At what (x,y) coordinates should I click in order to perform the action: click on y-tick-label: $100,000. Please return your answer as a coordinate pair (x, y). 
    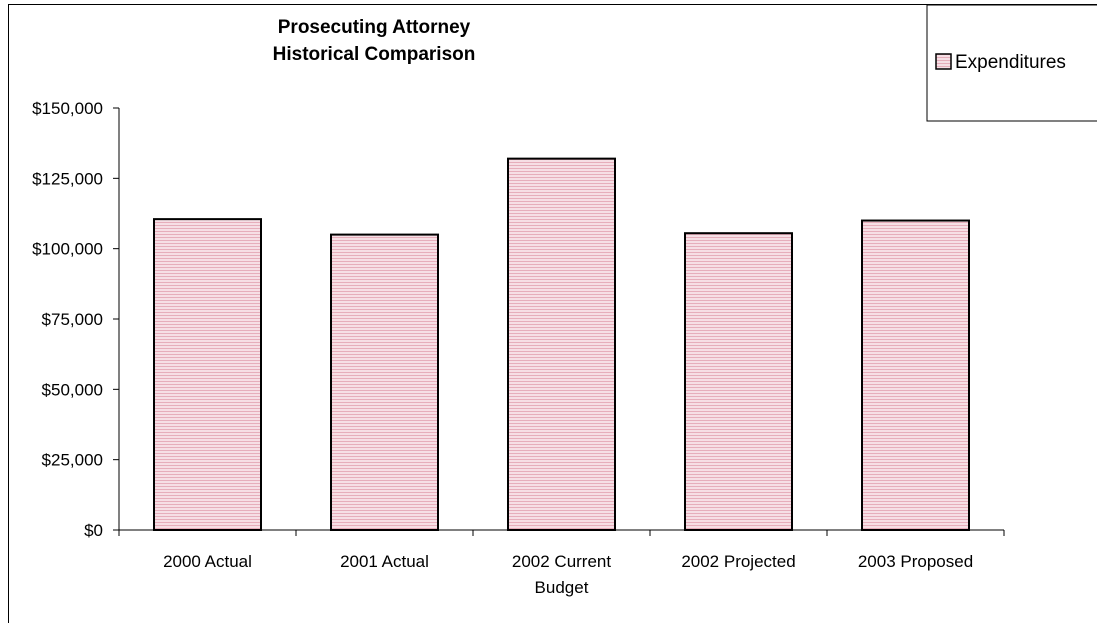
    Looking at the image, I should click on (67, 249).